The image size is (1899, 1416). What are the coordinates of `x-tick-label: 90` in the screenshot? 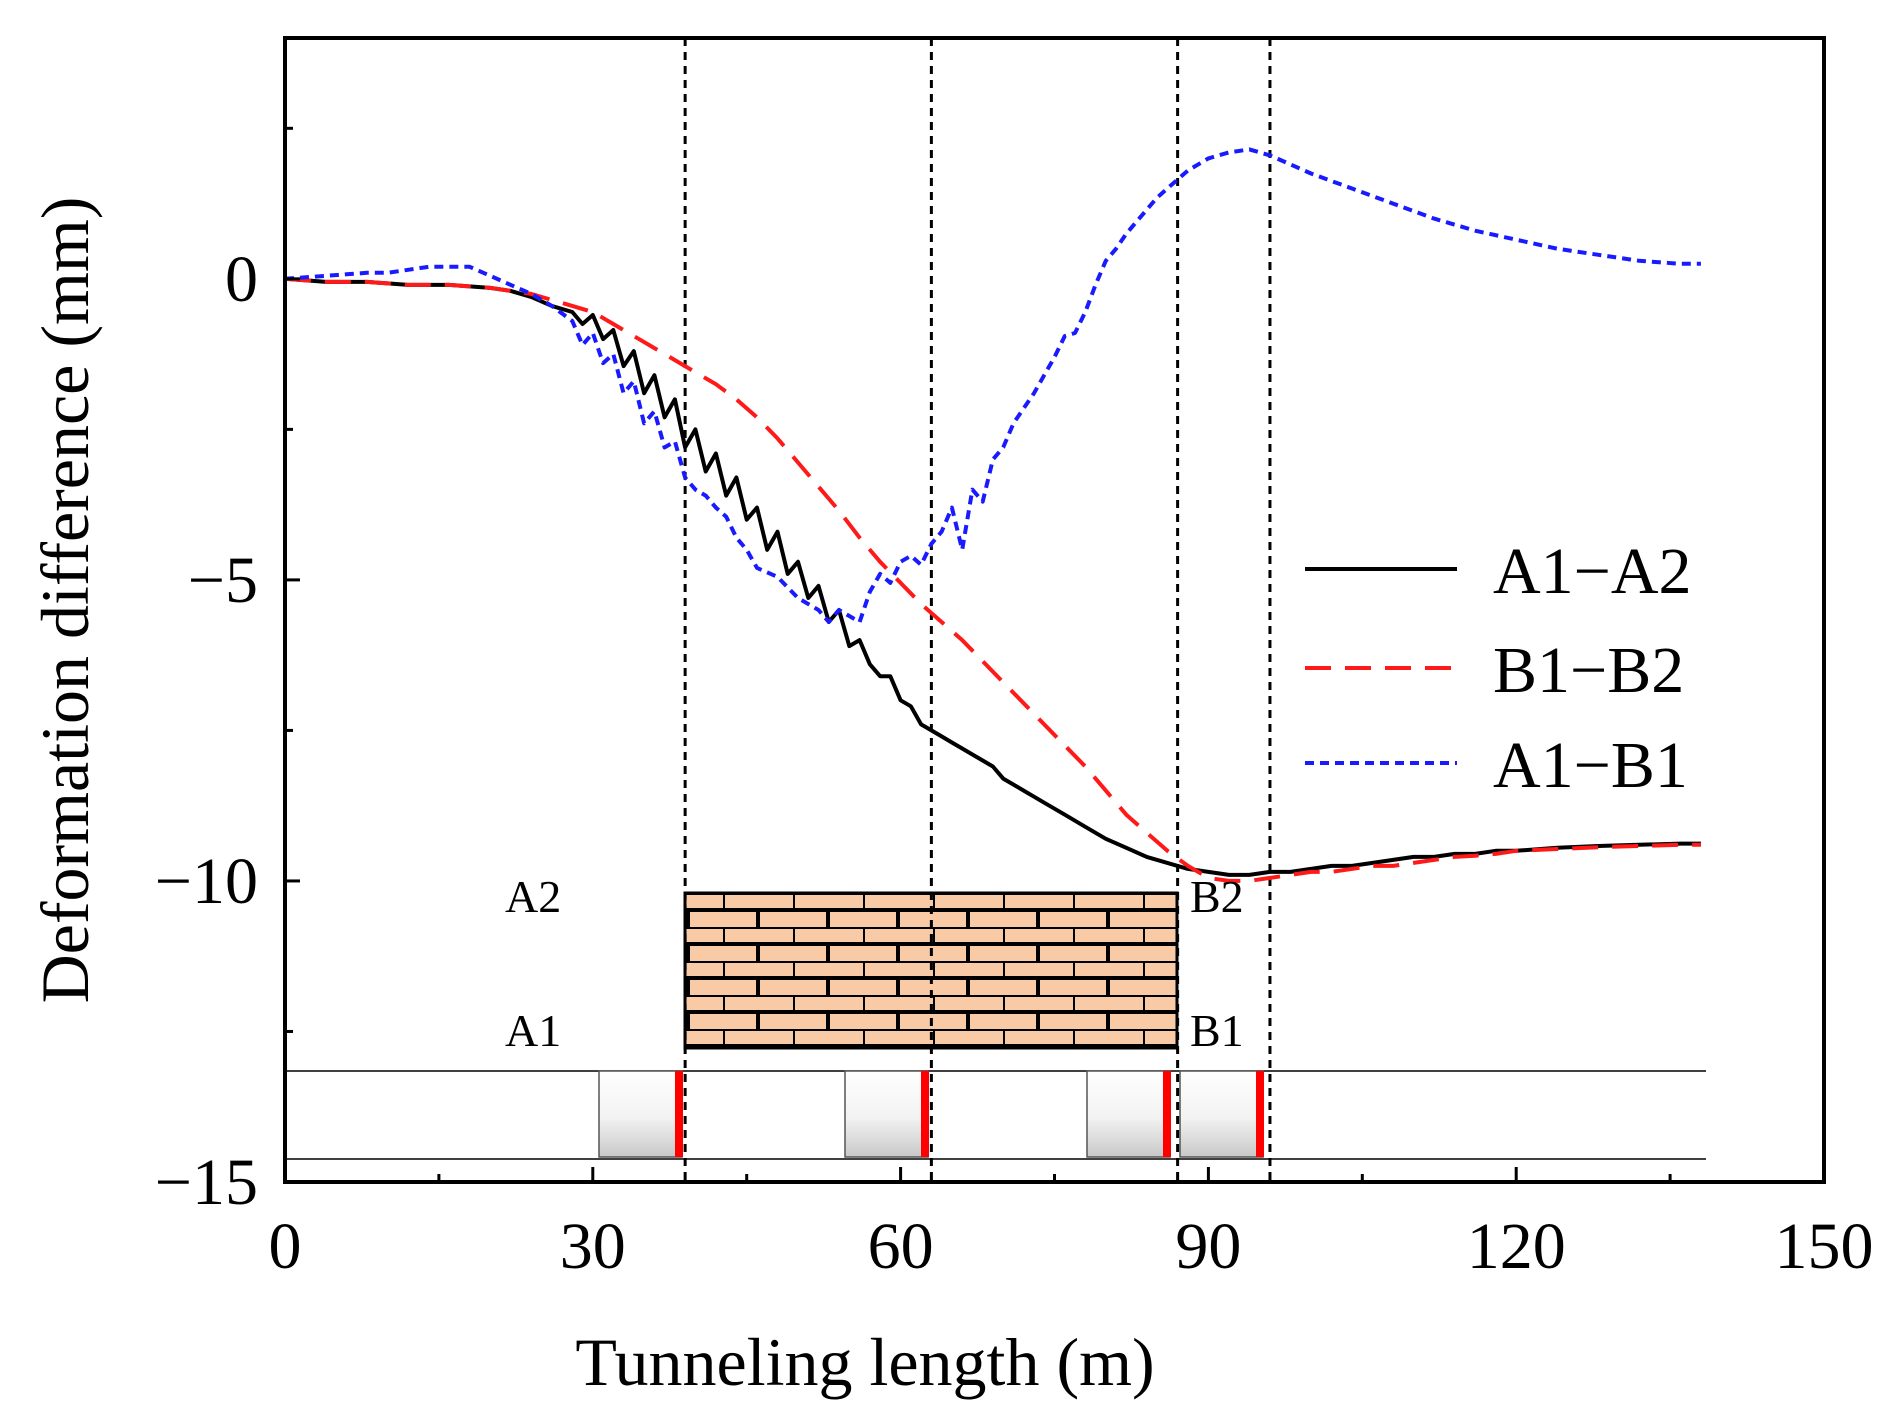 It's located at (1208, 1246).